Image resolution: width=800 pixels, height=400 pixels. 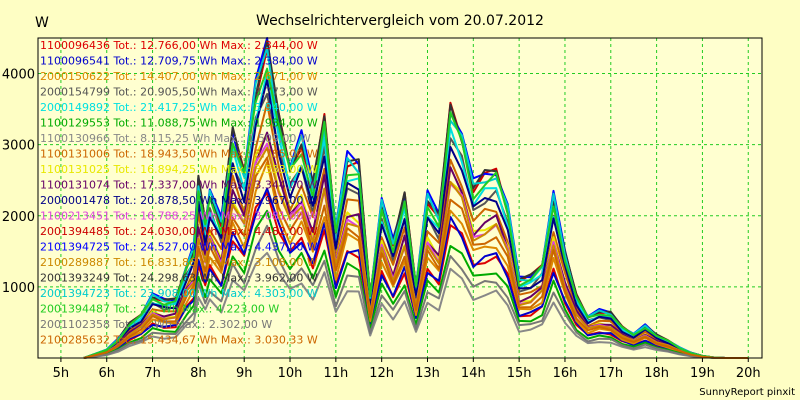 What do you see at coordinates (18, 217) in the screenshot?
I see `y-tick-label: 2000` at bounding box center [18, 217].